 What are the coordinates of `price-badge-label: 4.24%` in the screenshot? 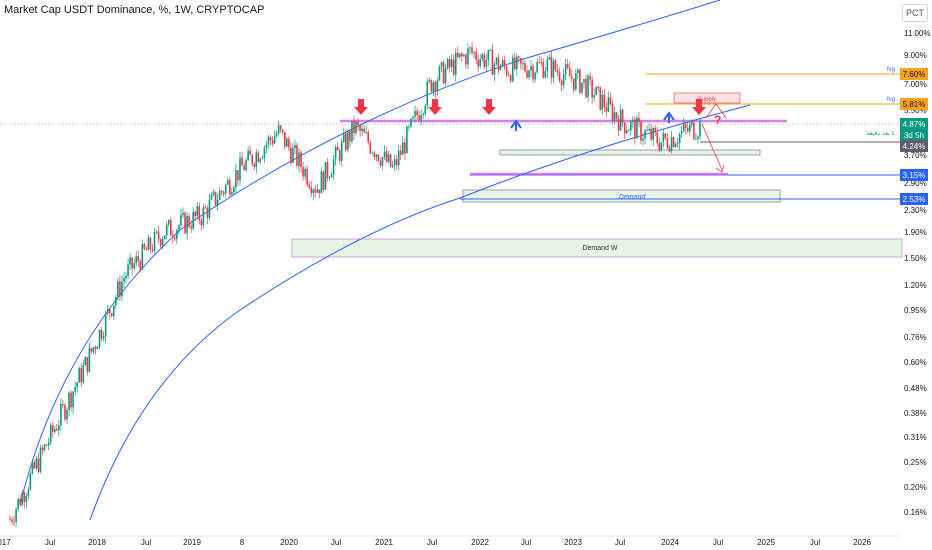 It's located at (914, 146).